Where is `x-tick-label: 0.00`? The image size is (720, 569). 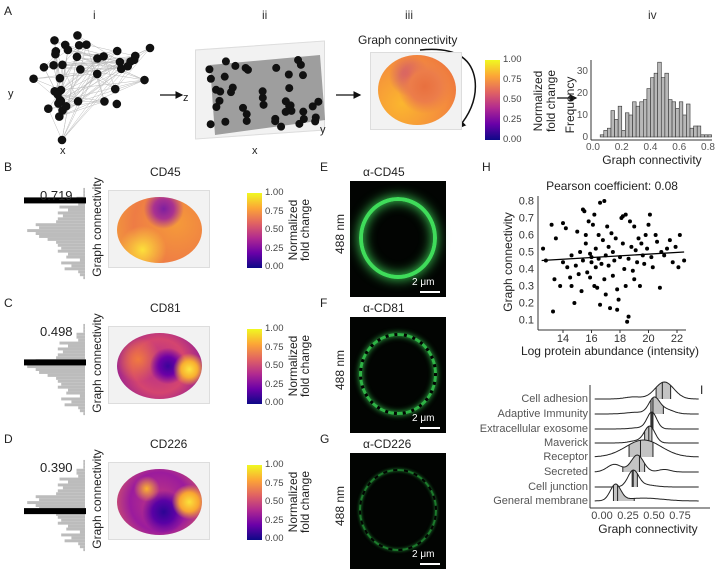
x-tick-label: 0.00 is located at coordinates (601, 516).